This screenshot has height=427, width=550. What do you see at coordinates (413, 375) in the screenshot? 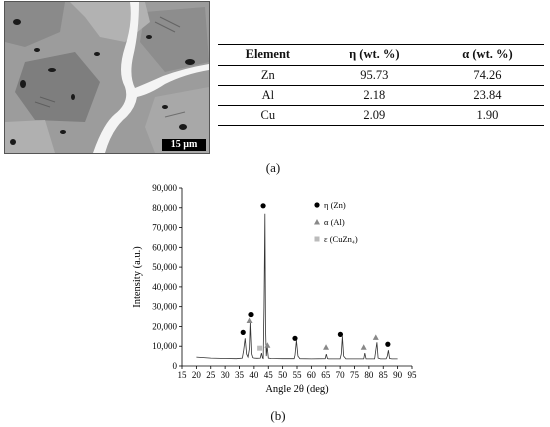
I see `x-tick-label: 95` at bounding box center [413, 375].